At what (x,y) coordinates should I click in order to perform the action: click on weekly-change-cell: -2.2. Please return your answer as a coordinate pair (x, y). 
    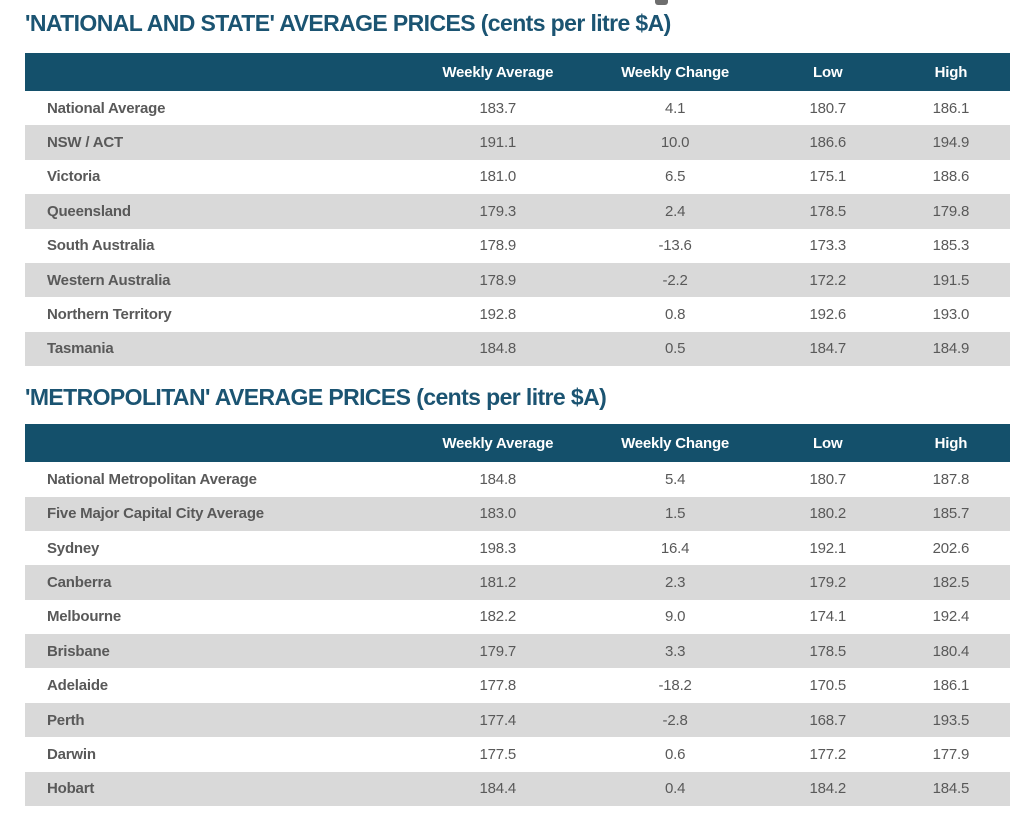
    Looking at the image, I should click on (675, 280).